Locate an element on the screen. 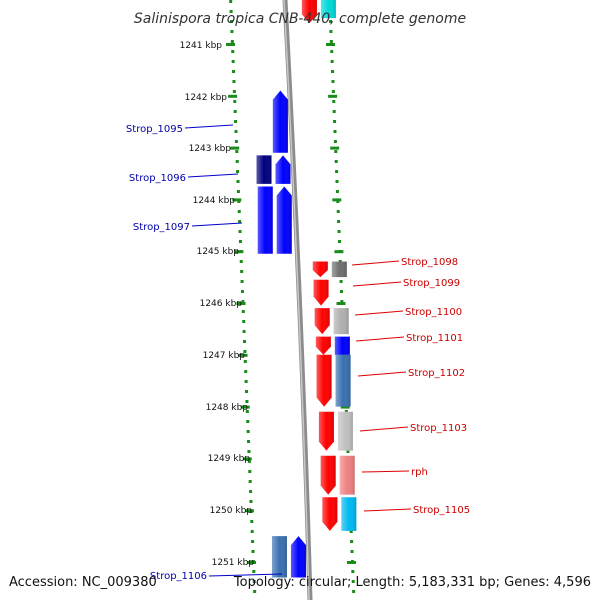 The height and width of the screenshot is (600, 600). gene-label-strop-1098: Strop_1098 is located at coordinates (429, 262).